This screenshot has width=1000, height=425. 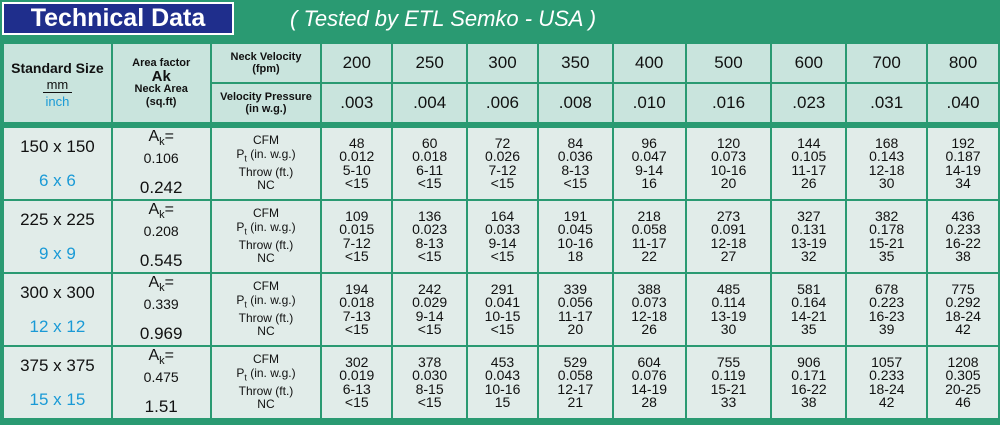 I want to click on nc-value: 26, so click(x=809, y=182).